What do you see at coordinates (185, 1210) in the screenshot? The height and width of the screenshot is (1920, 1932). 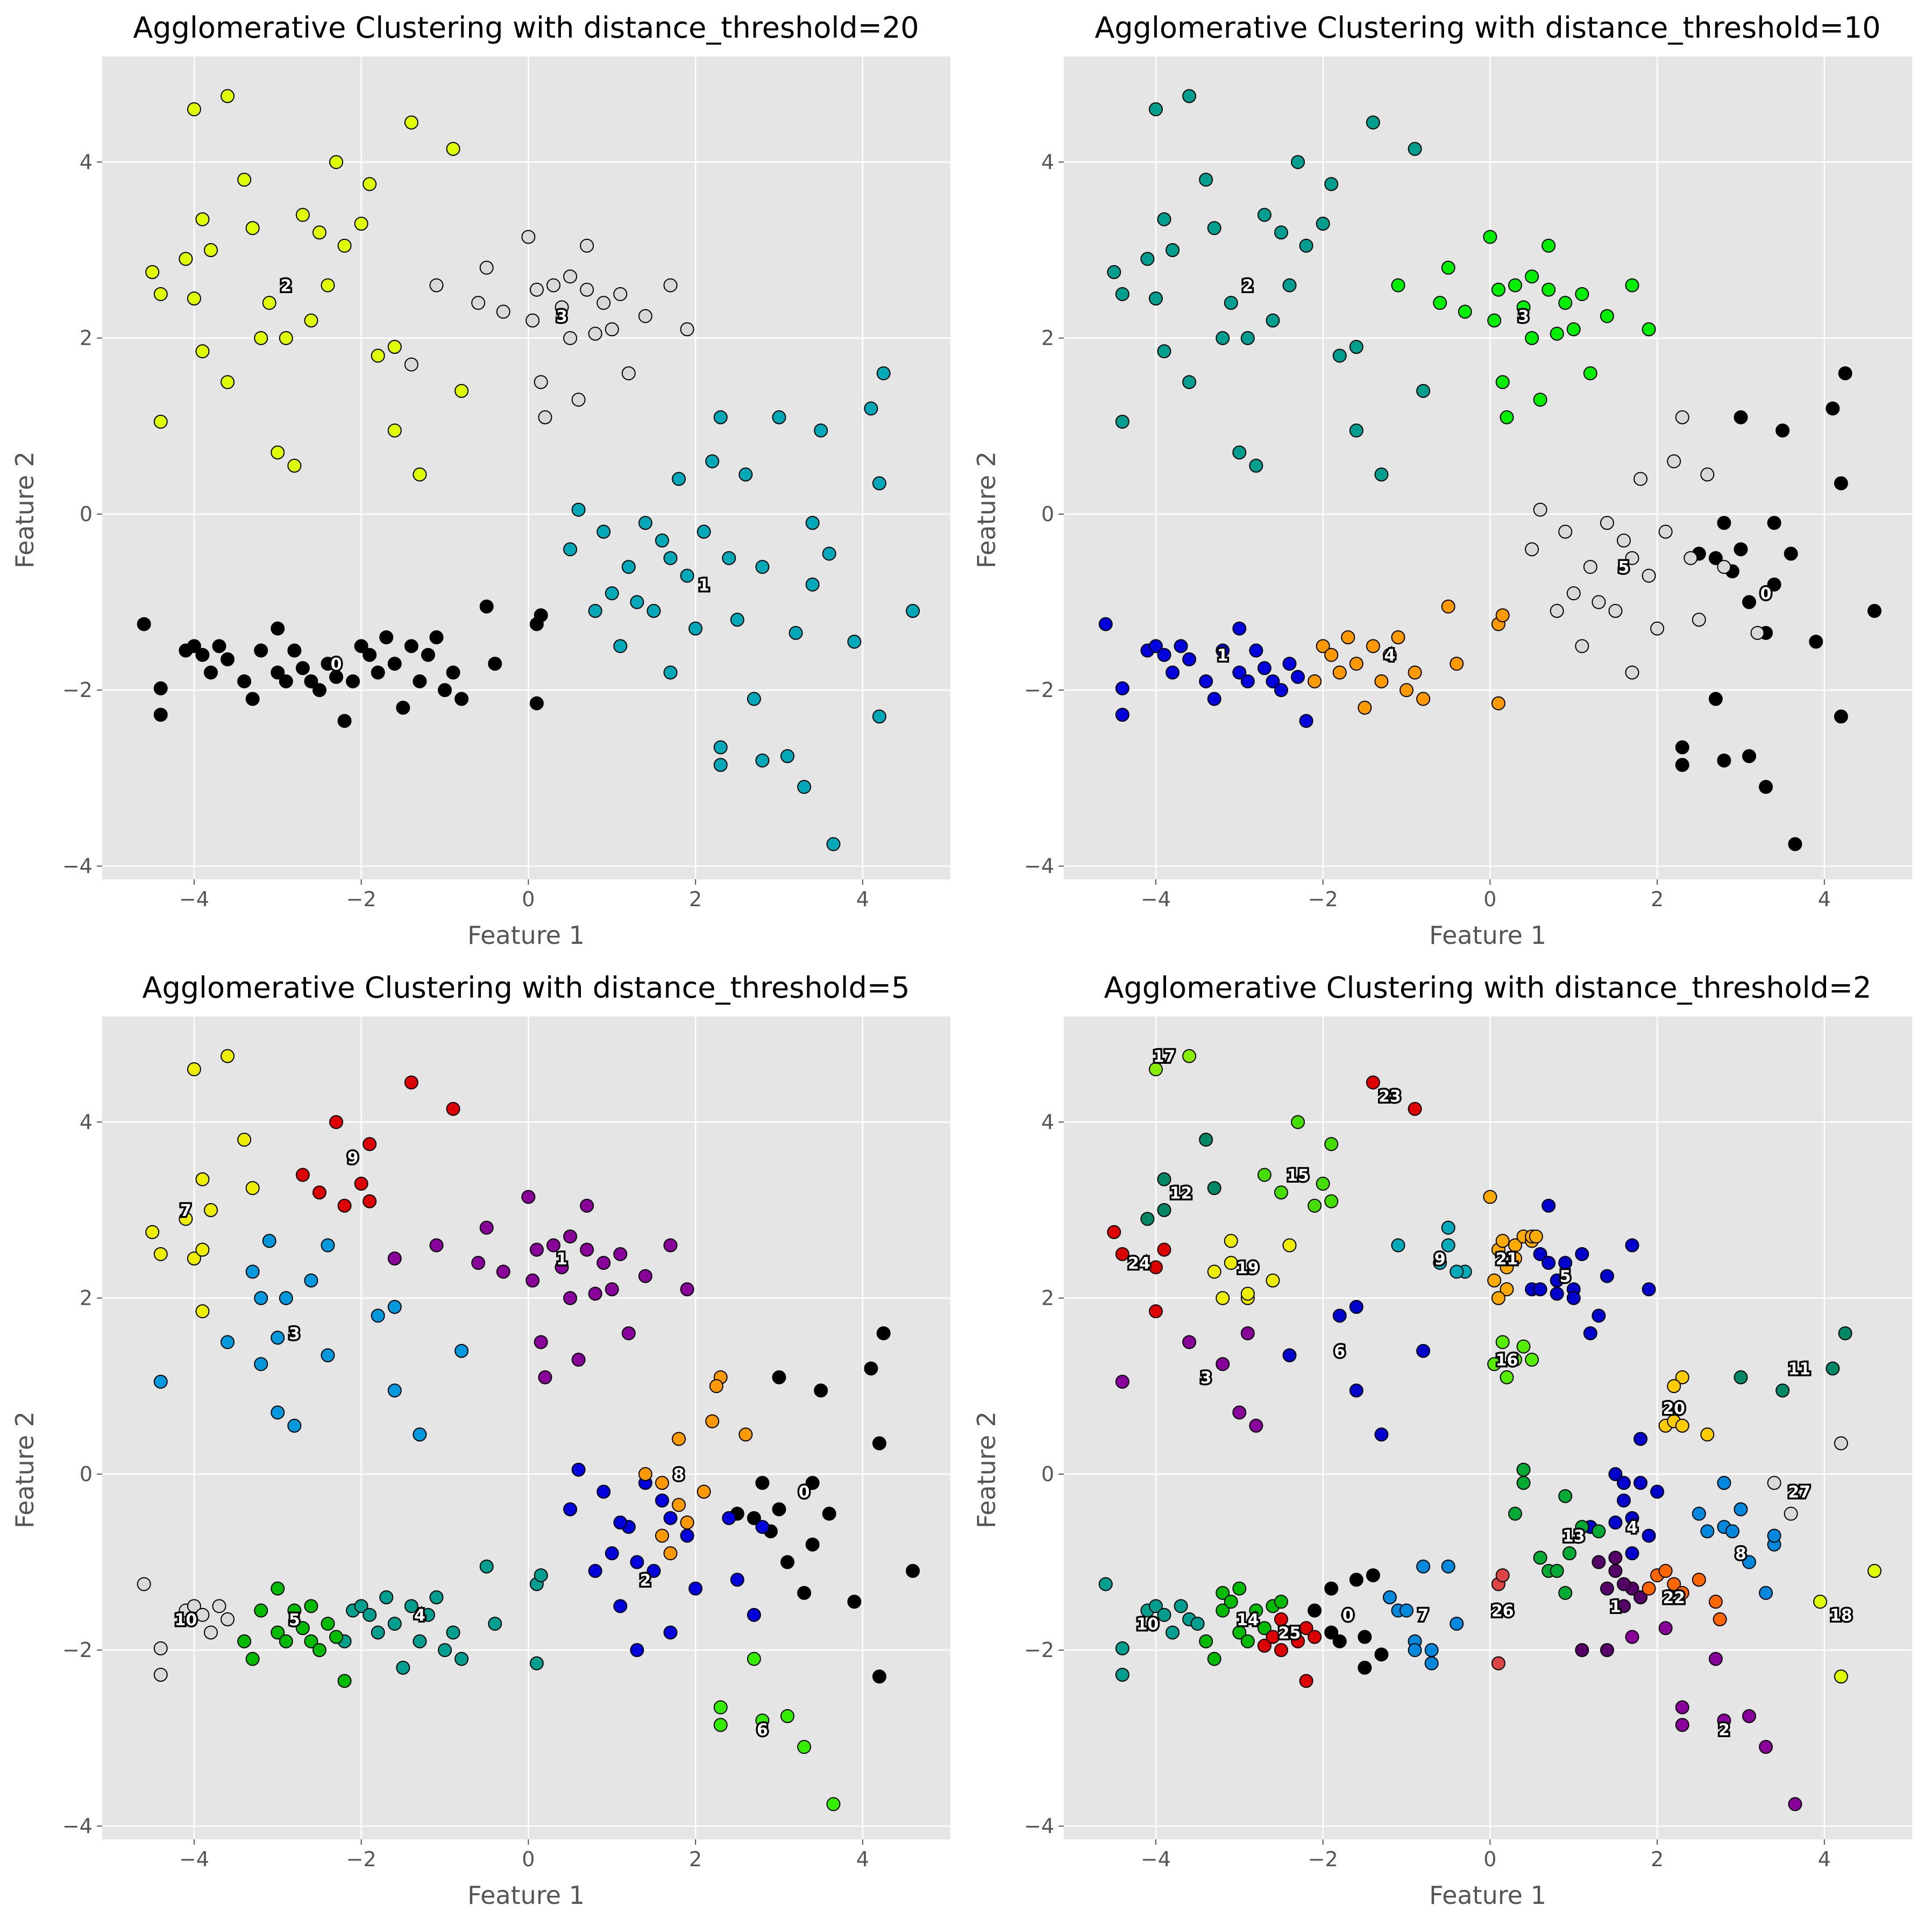 I see `cluster-label: 7` at bounding box center [185, 1210].